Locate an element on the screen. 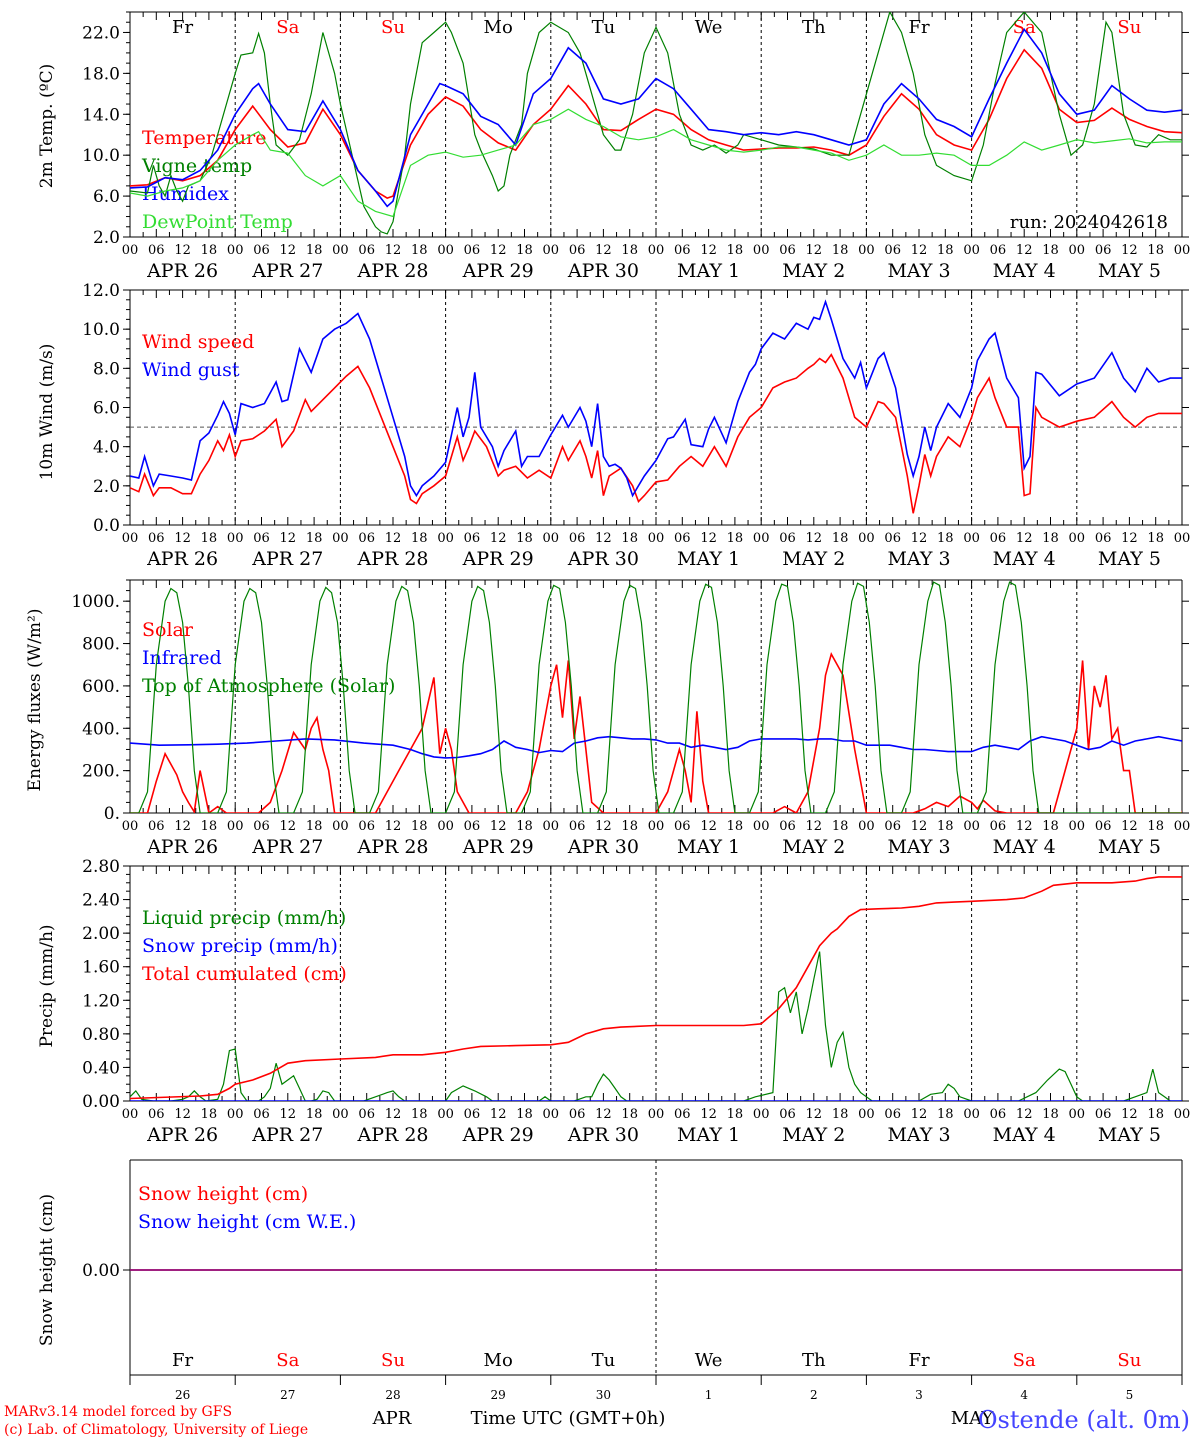 Image resolution: width=1194 pixels, height=1440 pixels. weekday-label: Tu is located at coordinates (604, 27).